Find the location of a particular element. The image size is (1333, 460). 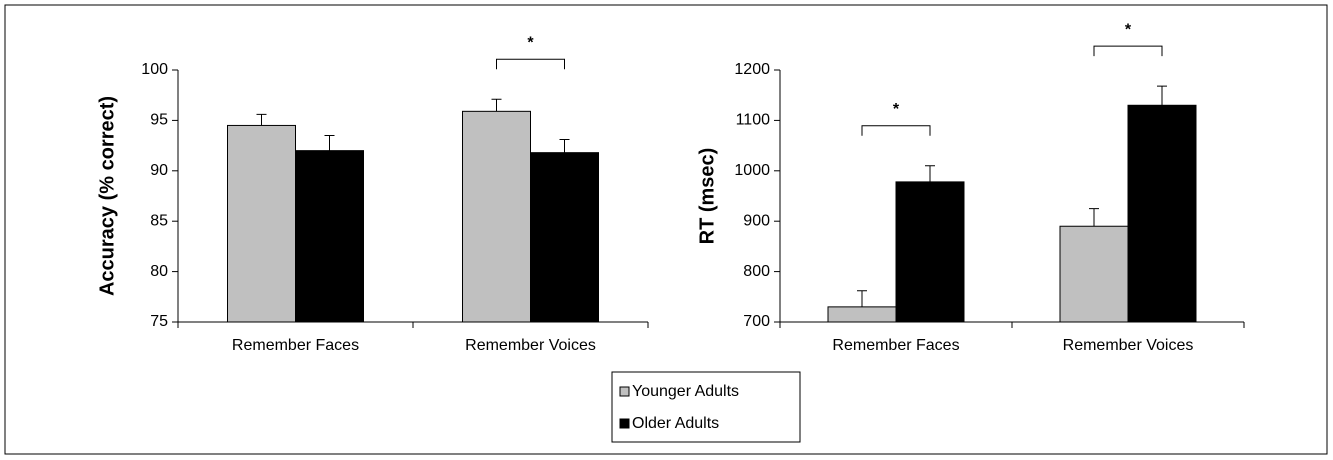

legend-box is located at coordinates (706, 407).